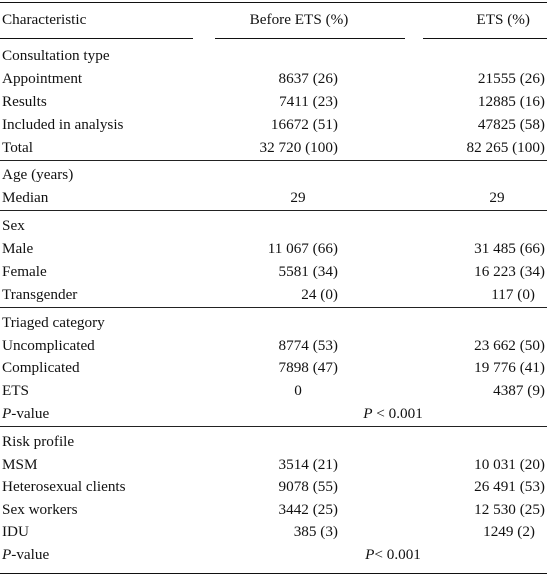  I want to click on row-label: Results, so click(24, 101).